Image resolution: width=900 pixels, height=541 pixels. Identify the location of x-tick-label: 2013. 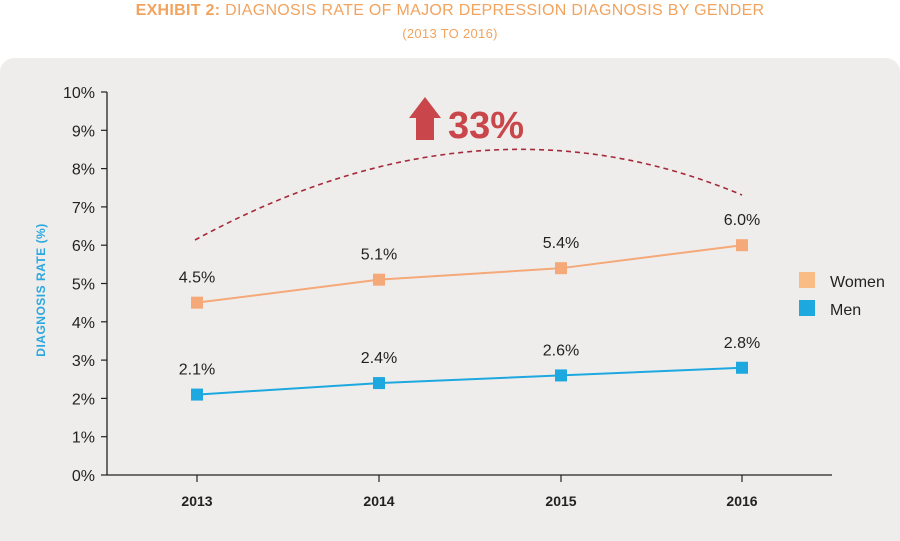
(196, 501).